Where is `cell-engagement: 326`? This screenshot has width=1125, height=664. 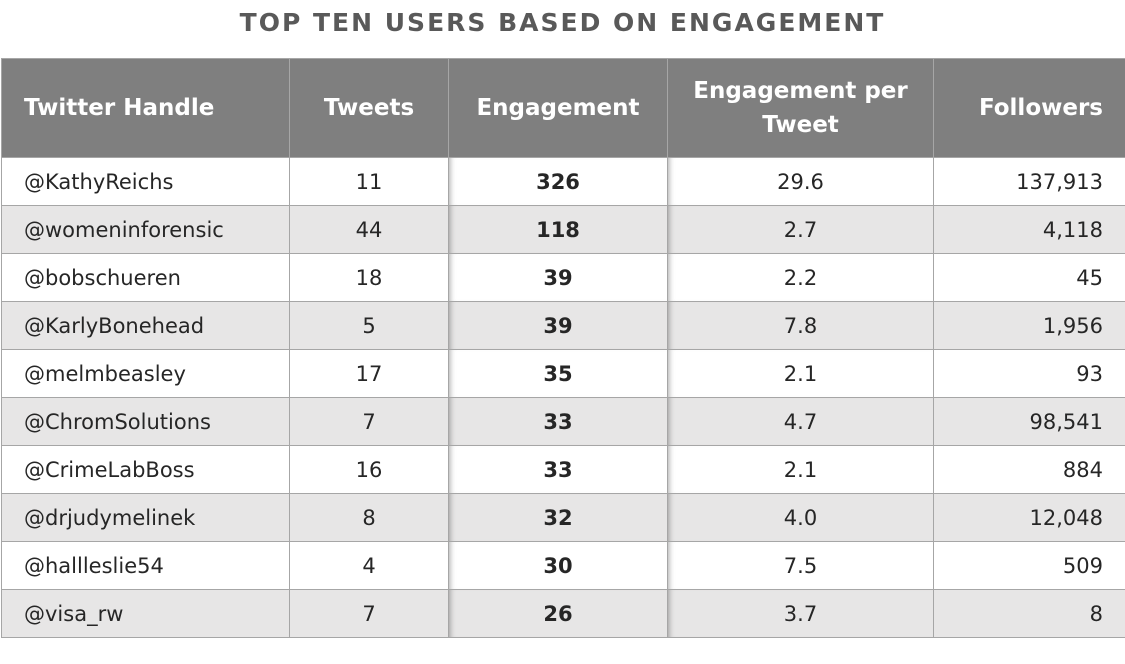
cell-engagement: 326 is located at coordinates (558, 181).